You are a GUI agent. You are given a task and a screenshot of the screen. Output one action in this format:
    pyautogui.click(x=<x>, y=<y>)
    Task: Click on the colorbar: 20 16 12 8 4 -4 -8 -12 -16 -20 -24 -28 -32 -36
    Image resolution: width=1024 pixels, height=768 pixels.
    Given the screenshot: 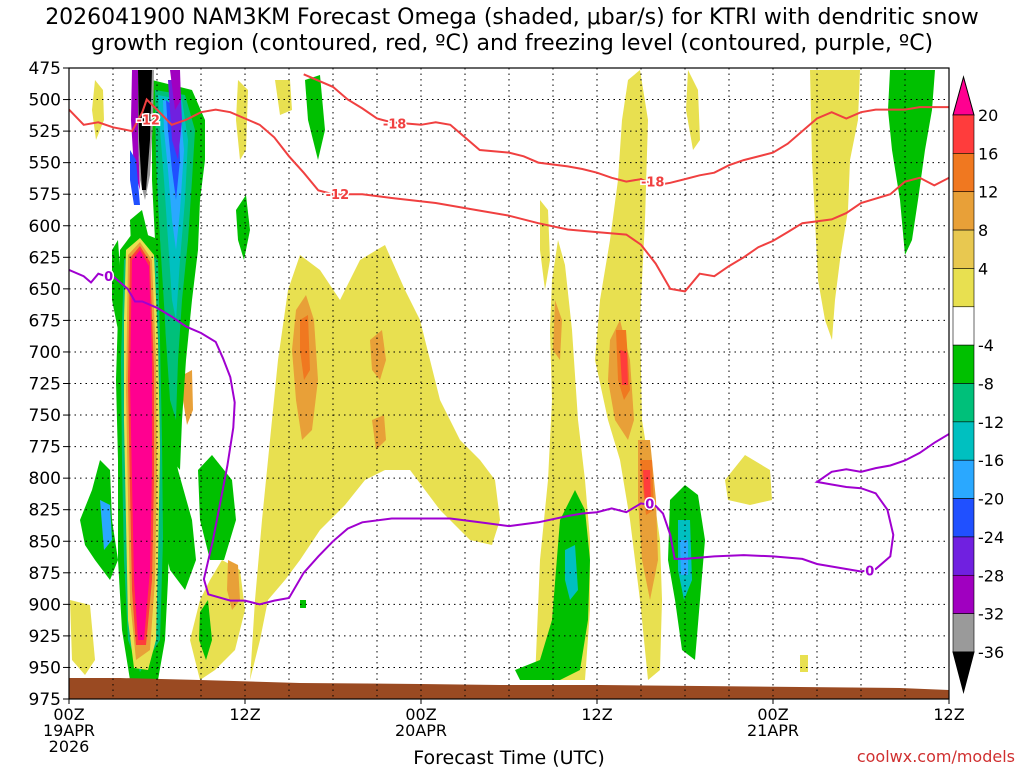 What is the action you would take?
    pyautogui.click(x=978, y=384)
    